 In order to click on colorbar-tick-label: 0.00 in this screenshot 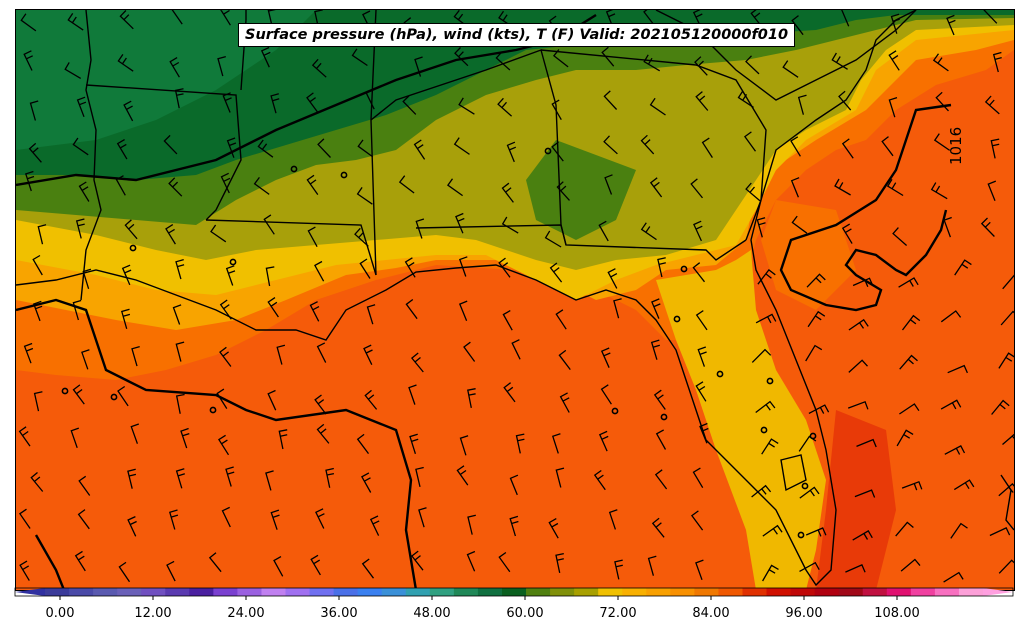, I will do `click(60, 613)`.